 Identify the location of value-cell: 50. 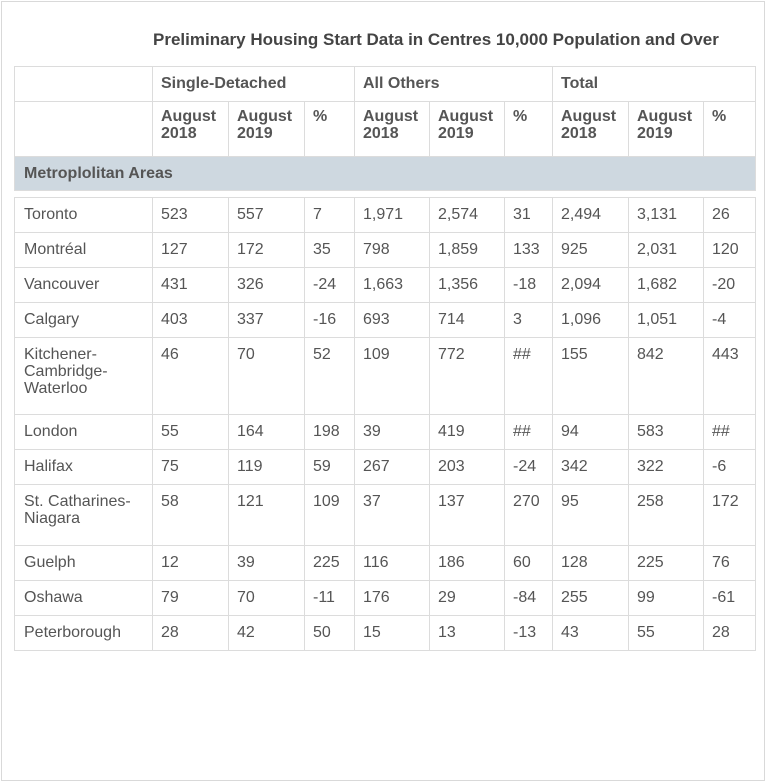
(329, 633).